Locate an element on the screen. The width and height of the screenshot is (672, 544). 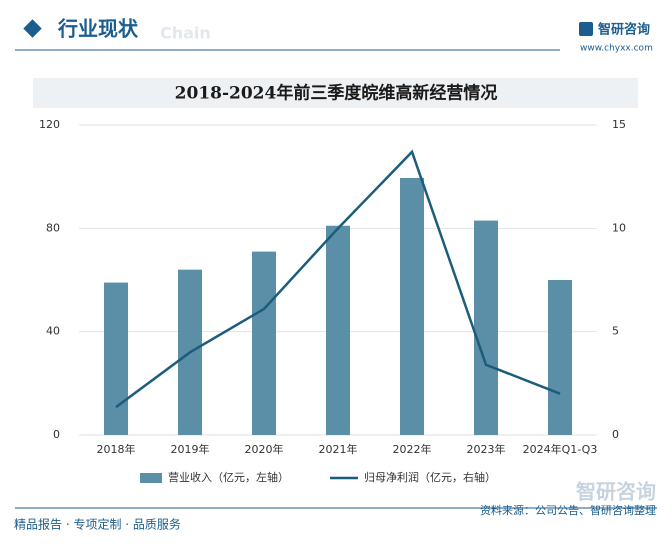
x-tick-label: 2022年 is located at coordinates (412, 449).